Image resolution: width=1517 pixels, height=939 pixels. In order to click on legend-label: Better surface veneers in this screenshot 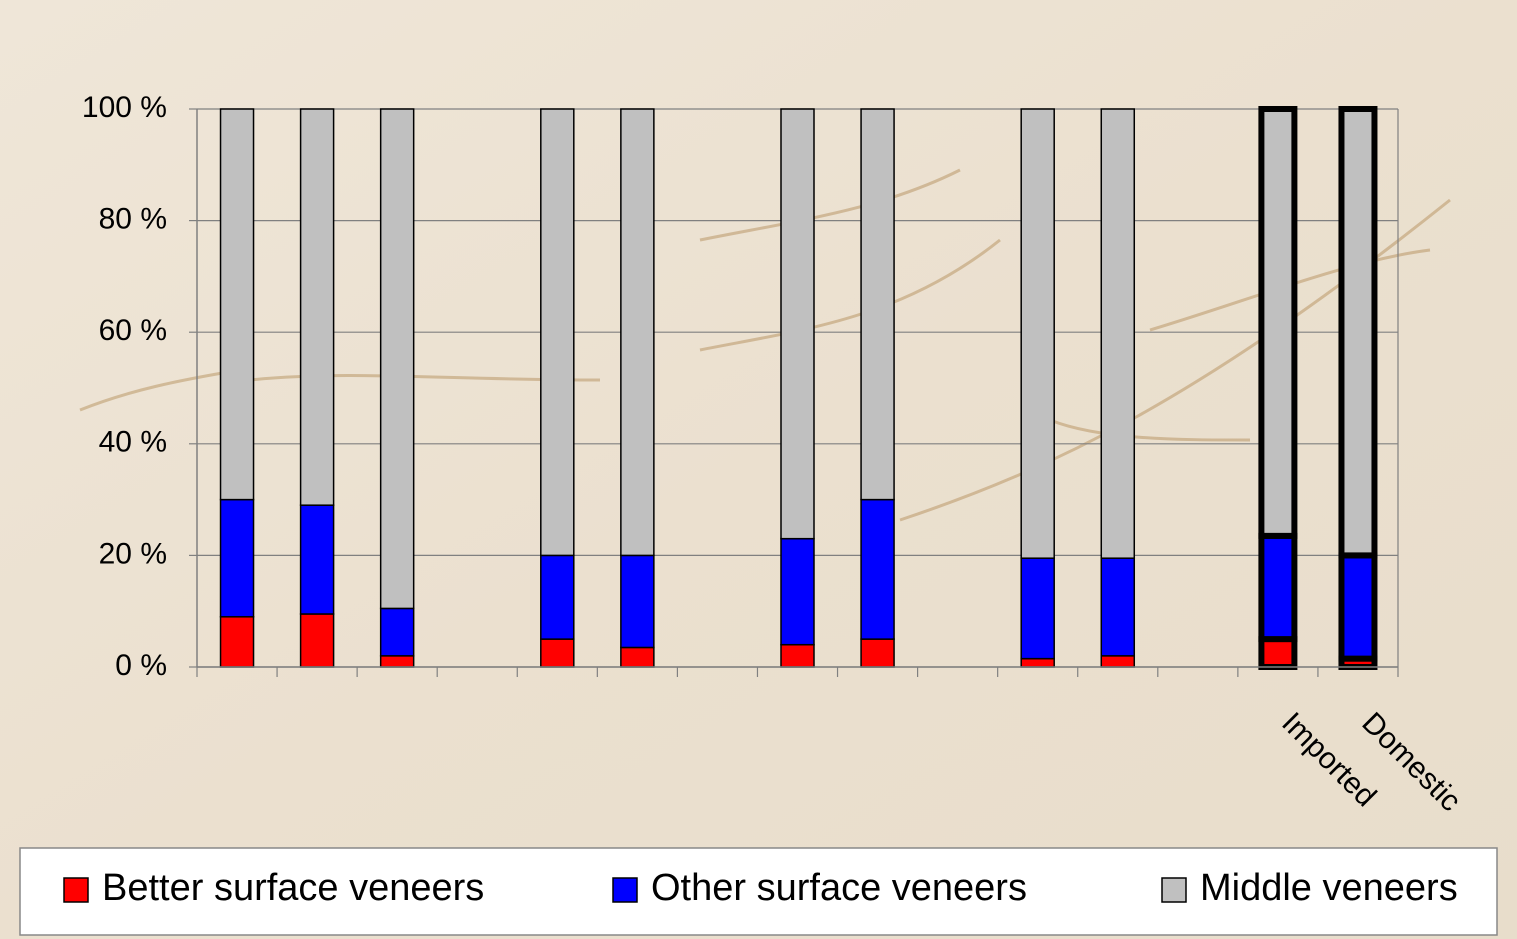, I will do `click(293, 888)`.